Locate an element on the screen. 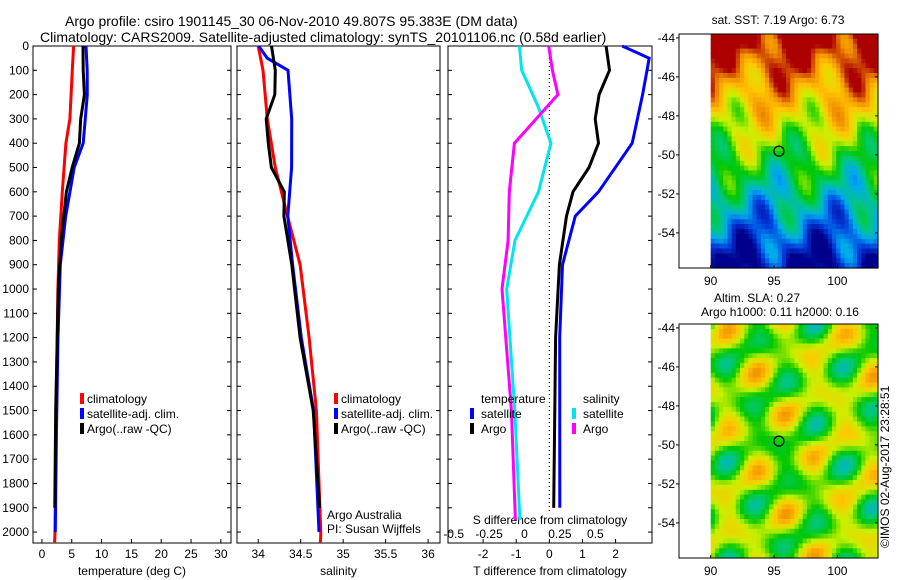  map-lat-label: -48 is located at coordinates (667, 116).